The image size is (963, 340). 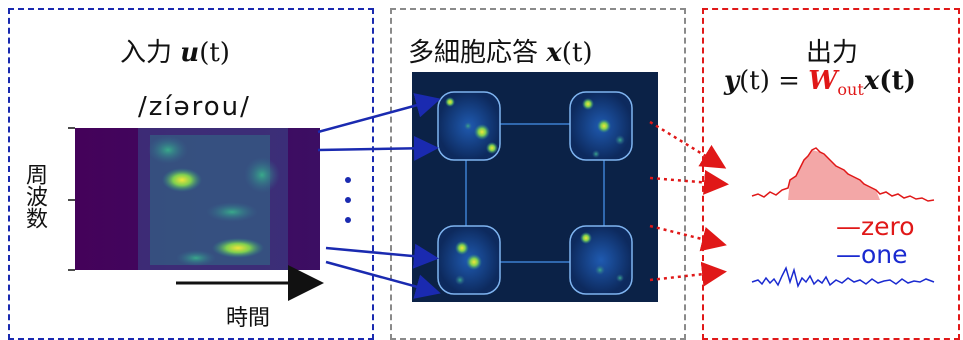 What do you see at coordinates (850, 90) in the screenshot?
I see `eq-weight-sub: out` at bounding box center [850, 90].